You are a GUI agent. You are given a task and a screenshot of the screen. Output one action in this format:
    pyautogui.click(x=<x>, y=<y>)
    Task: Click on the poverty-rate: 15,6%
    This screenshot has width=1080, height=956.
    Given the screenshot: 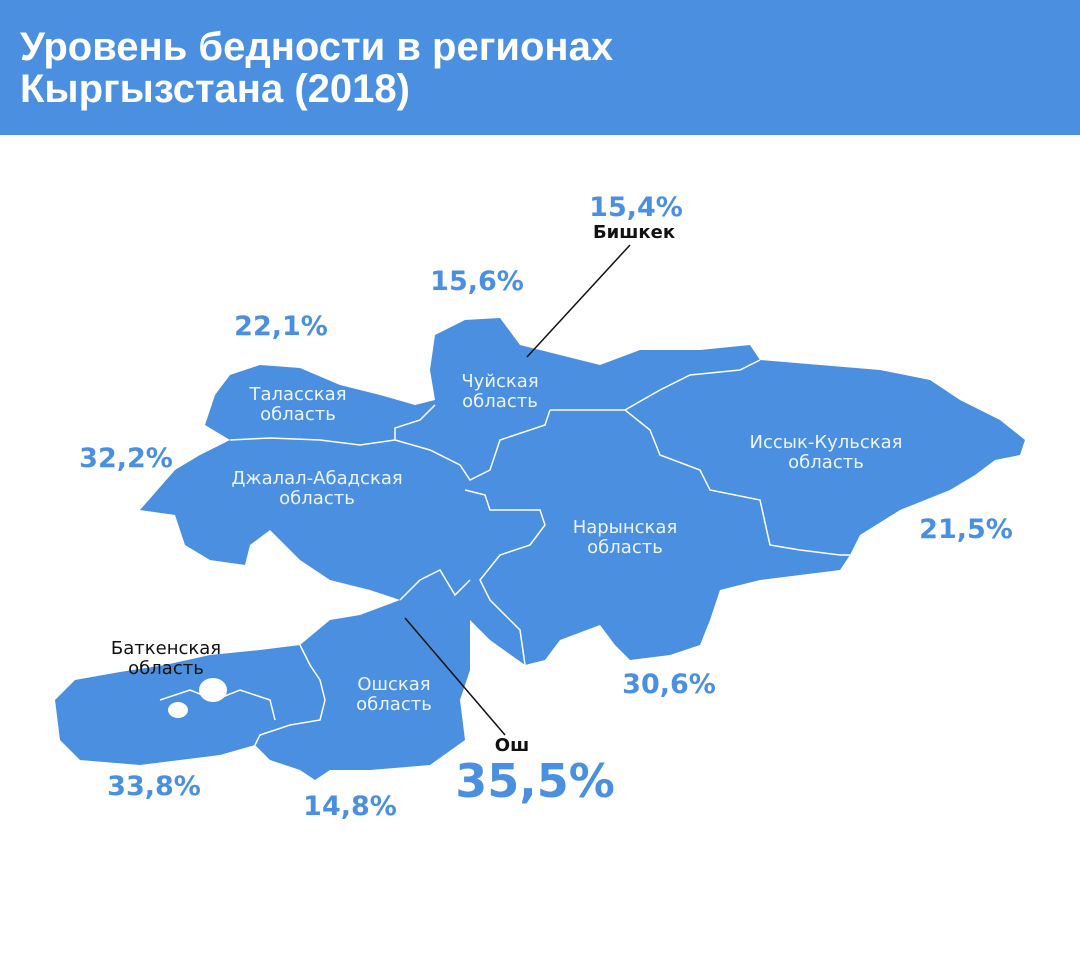 What is the action you would take?
    pyautogui.click(x=477, y=281)
    